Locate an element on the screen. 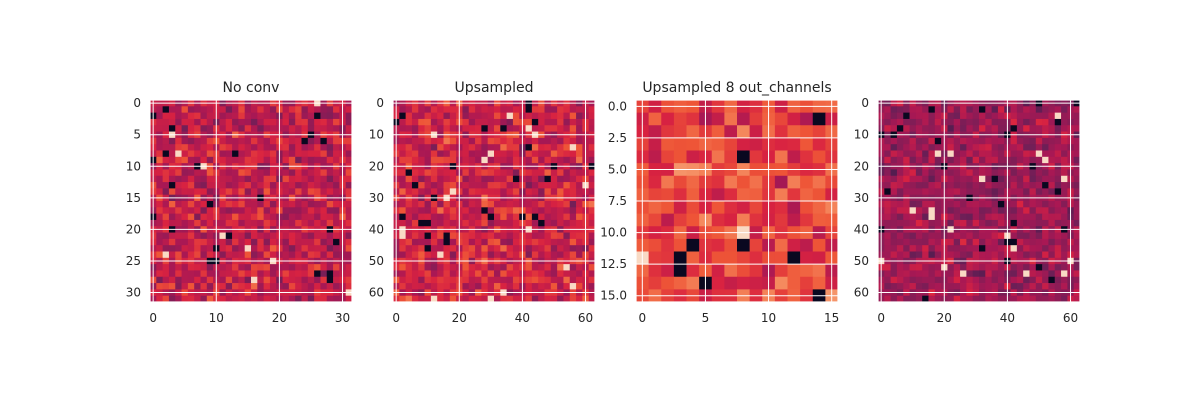 The image size is (1200, 400). y-tick-label: 0 is located at coordinates (137, 103).